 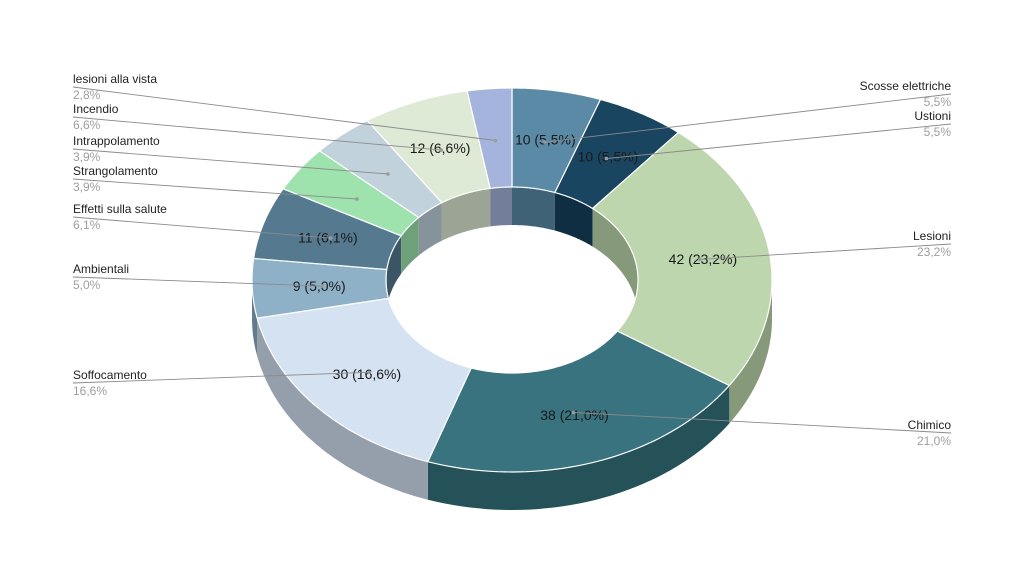 I want to click on slice-value-label: 38 (21,0%), so click(x=574, y=415).